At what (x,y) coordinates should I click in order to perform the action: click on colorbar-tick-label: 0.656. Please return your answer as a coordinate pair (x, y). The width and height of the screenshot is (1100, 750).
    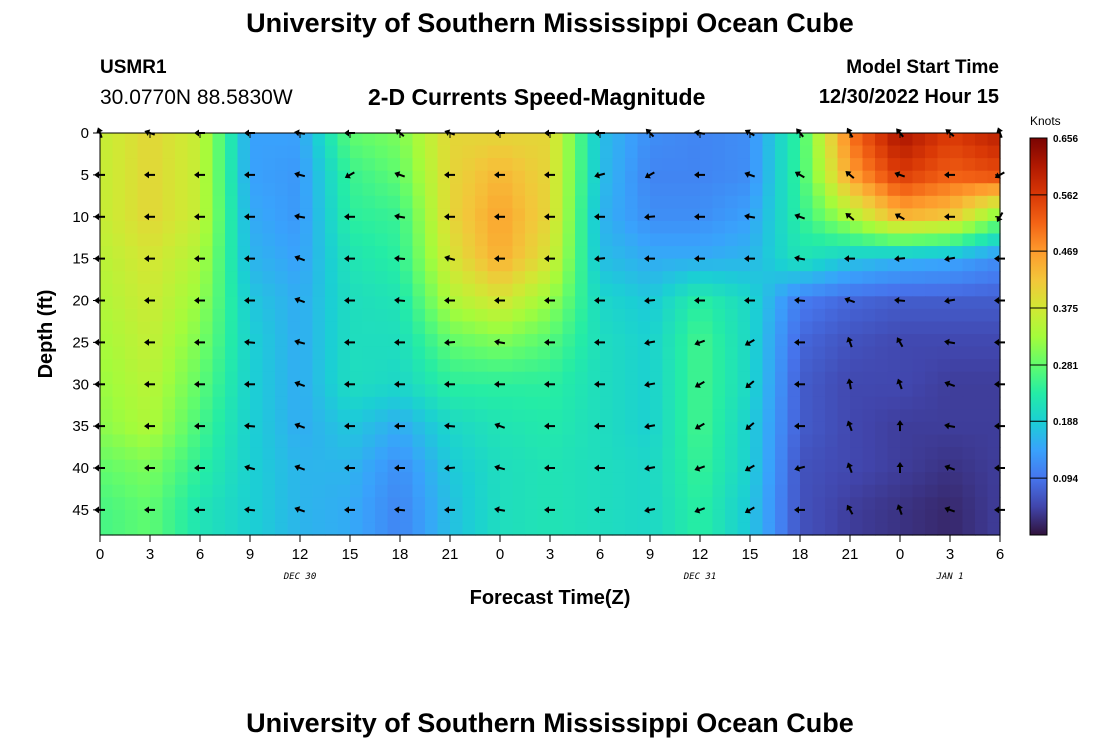
    Looking at the image, I should click on (1065, 139).